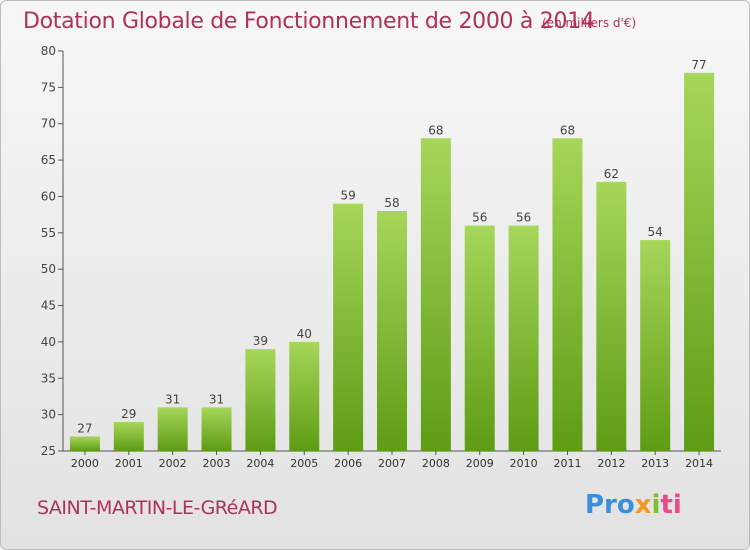  What do you see at coordinates (348, 463) in the screenshot?
I see `x-tick-label: 2006` at bounding box center [348, 463].